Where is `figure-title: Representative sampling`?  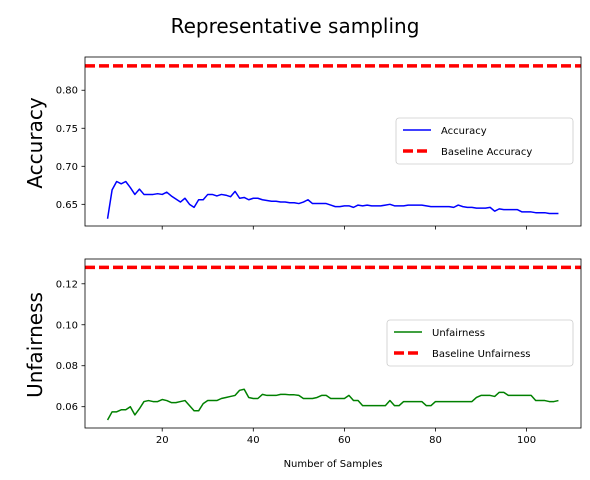
figure-title: Representative sampling is located at coordinates (295, 26).